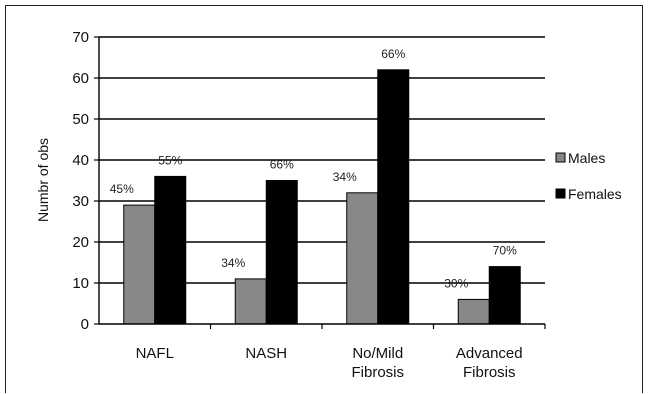 This screenshot has height=394, width=650. Describe the element at coordinates (586, 158) in the screenshot. I see `legend-label-males: Males` at that location.